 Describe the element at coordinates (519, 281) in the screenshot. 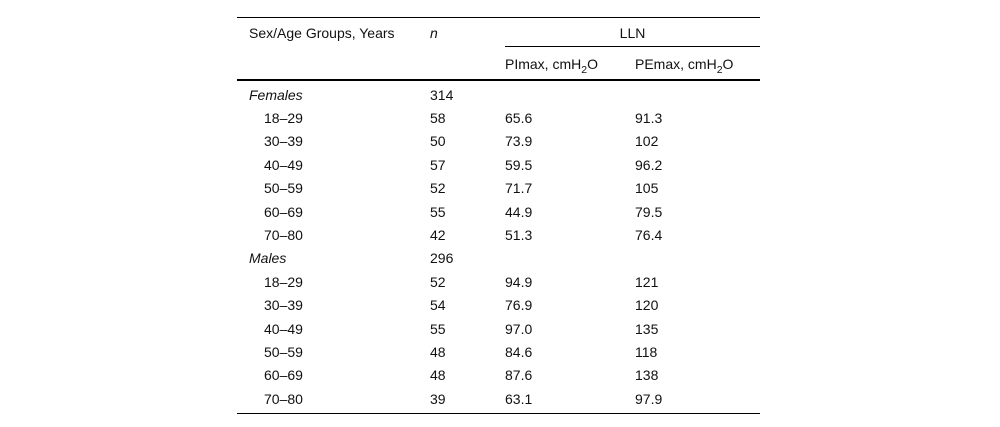

I see `cell-pimax: 94.9` at that location.